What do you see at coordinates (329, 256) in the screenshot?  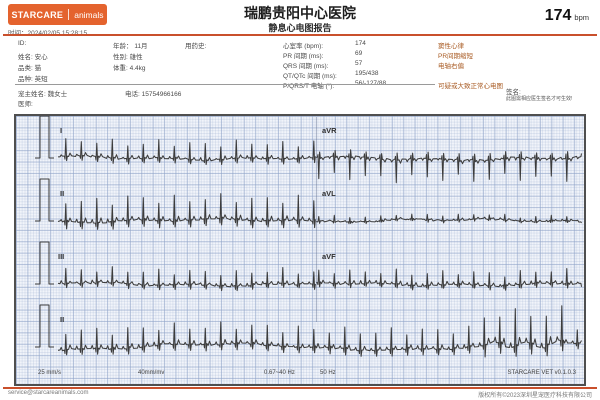 I see `lead-label-aVF: aVF` at bounding box center [329, 256].